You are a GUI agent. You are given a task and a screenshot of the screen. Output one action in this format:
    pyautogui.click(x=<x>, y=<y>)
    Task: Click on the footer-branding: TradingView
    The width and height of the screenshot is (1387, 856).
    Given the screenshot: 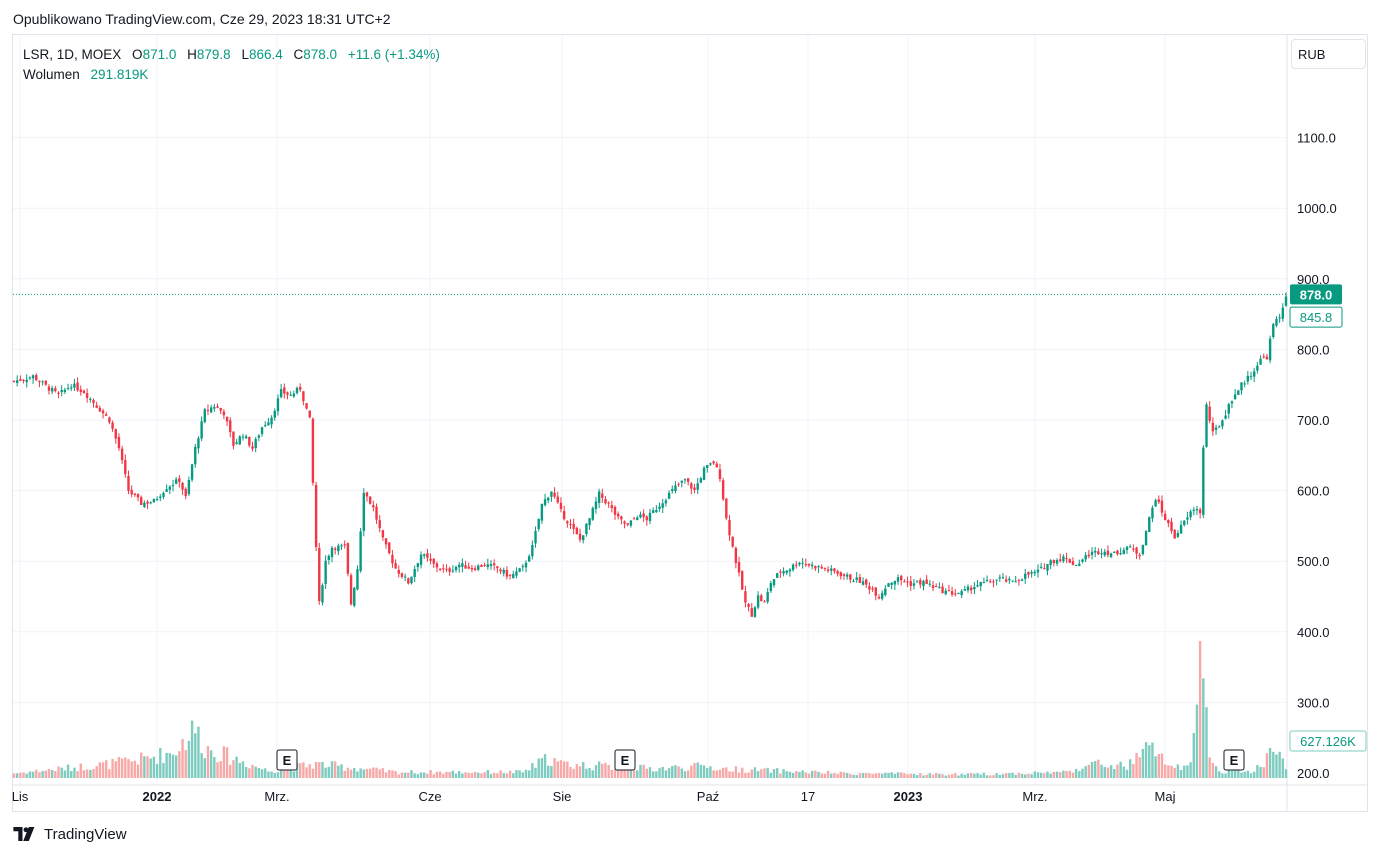 What is the action you would take?
    pyautogui.click(x=70, y=834)
    